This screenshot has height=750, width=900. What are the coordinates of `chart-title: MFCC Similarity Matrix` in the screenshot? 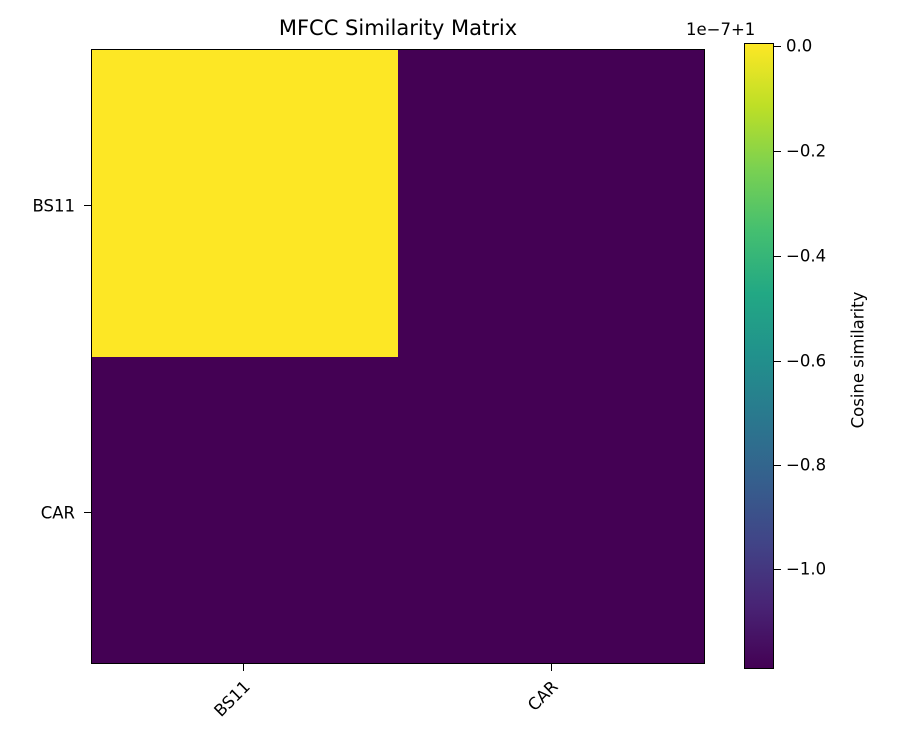 It's located at (398, 28).